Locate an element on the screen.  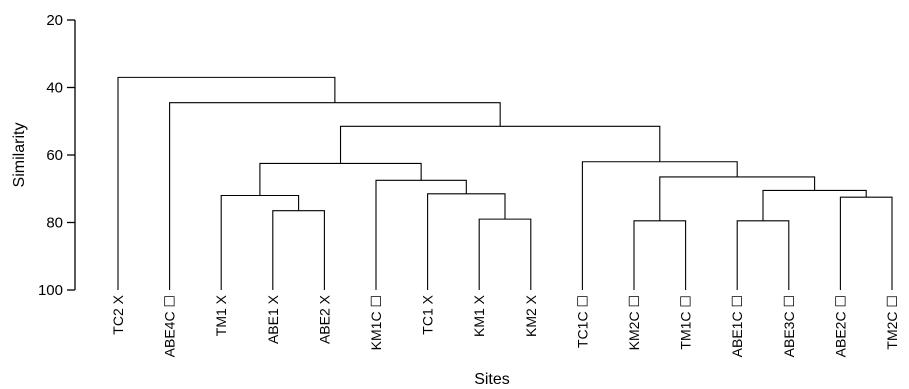
leaf-label: TM1C ☐ is located at coordinates (686, 322).